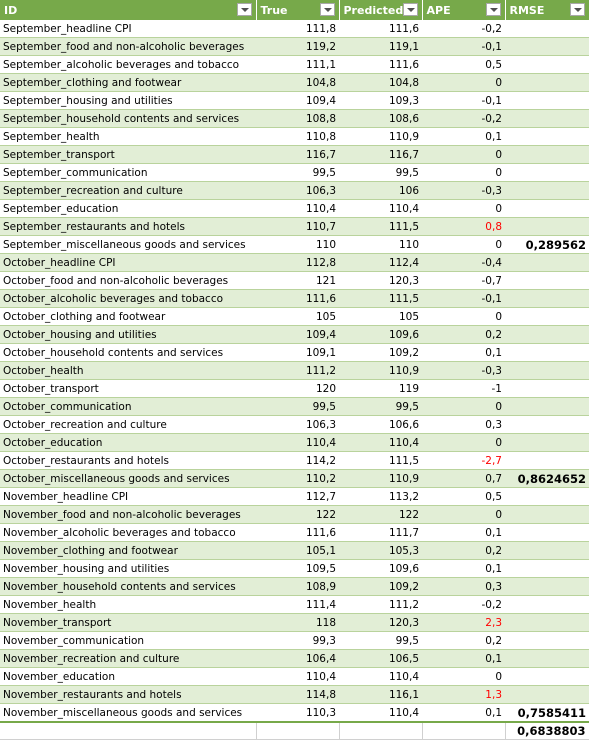 Image resolution: width=589 pixels, height=740 pixels. Describe the element at coordinates (463, 226) in the screenshot. I see `cell-ape: 0,8` at that location.